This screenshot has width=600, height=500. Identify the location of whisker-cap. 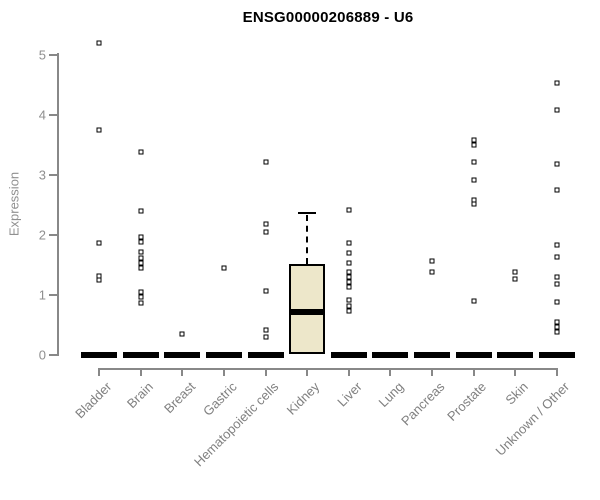
(307, 212).